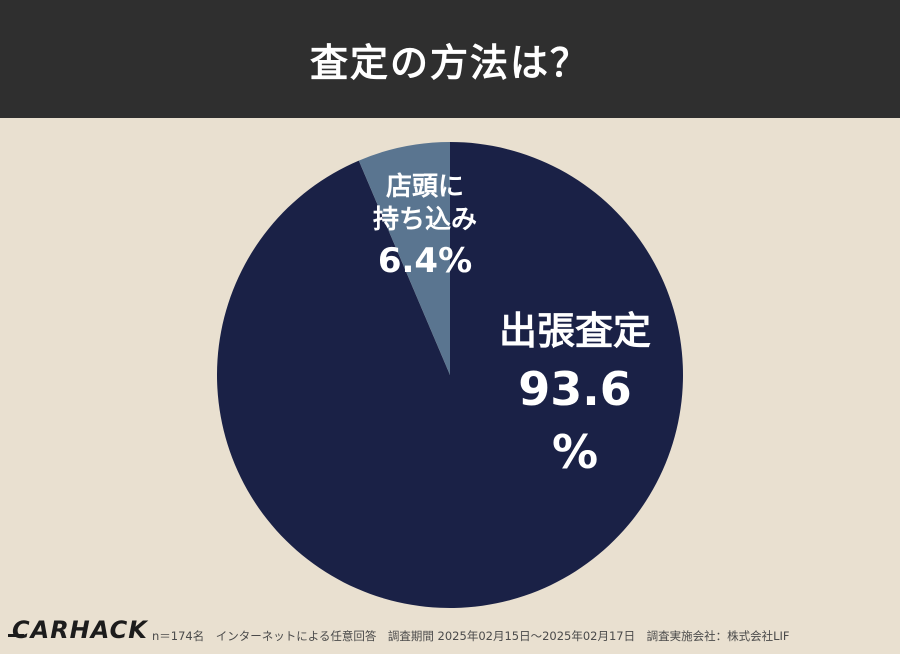 The image size is (900, 654). I want to click on slice-value-store: 6.4%, so click(425, 261).